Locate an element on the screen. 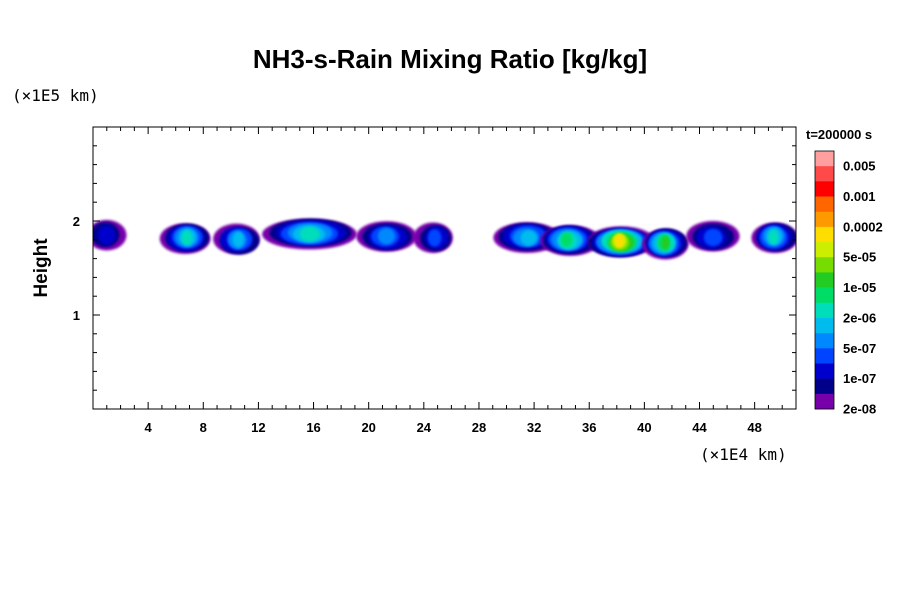 The image size is (900, 600). colorbar-label: 0.0002 is located at coordinates (863, 226).